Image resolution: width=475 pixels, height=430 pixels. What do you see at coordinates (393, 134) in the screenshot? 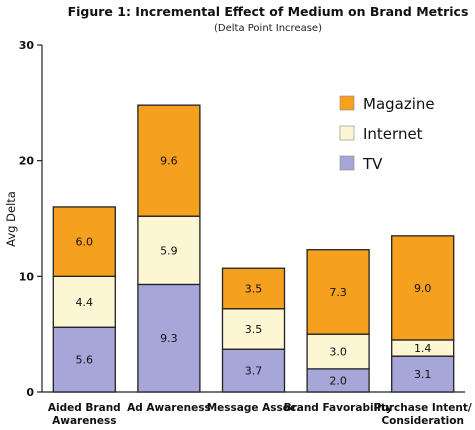
I see `legend-label-internet: Internet` at bounding box center [393, 134].